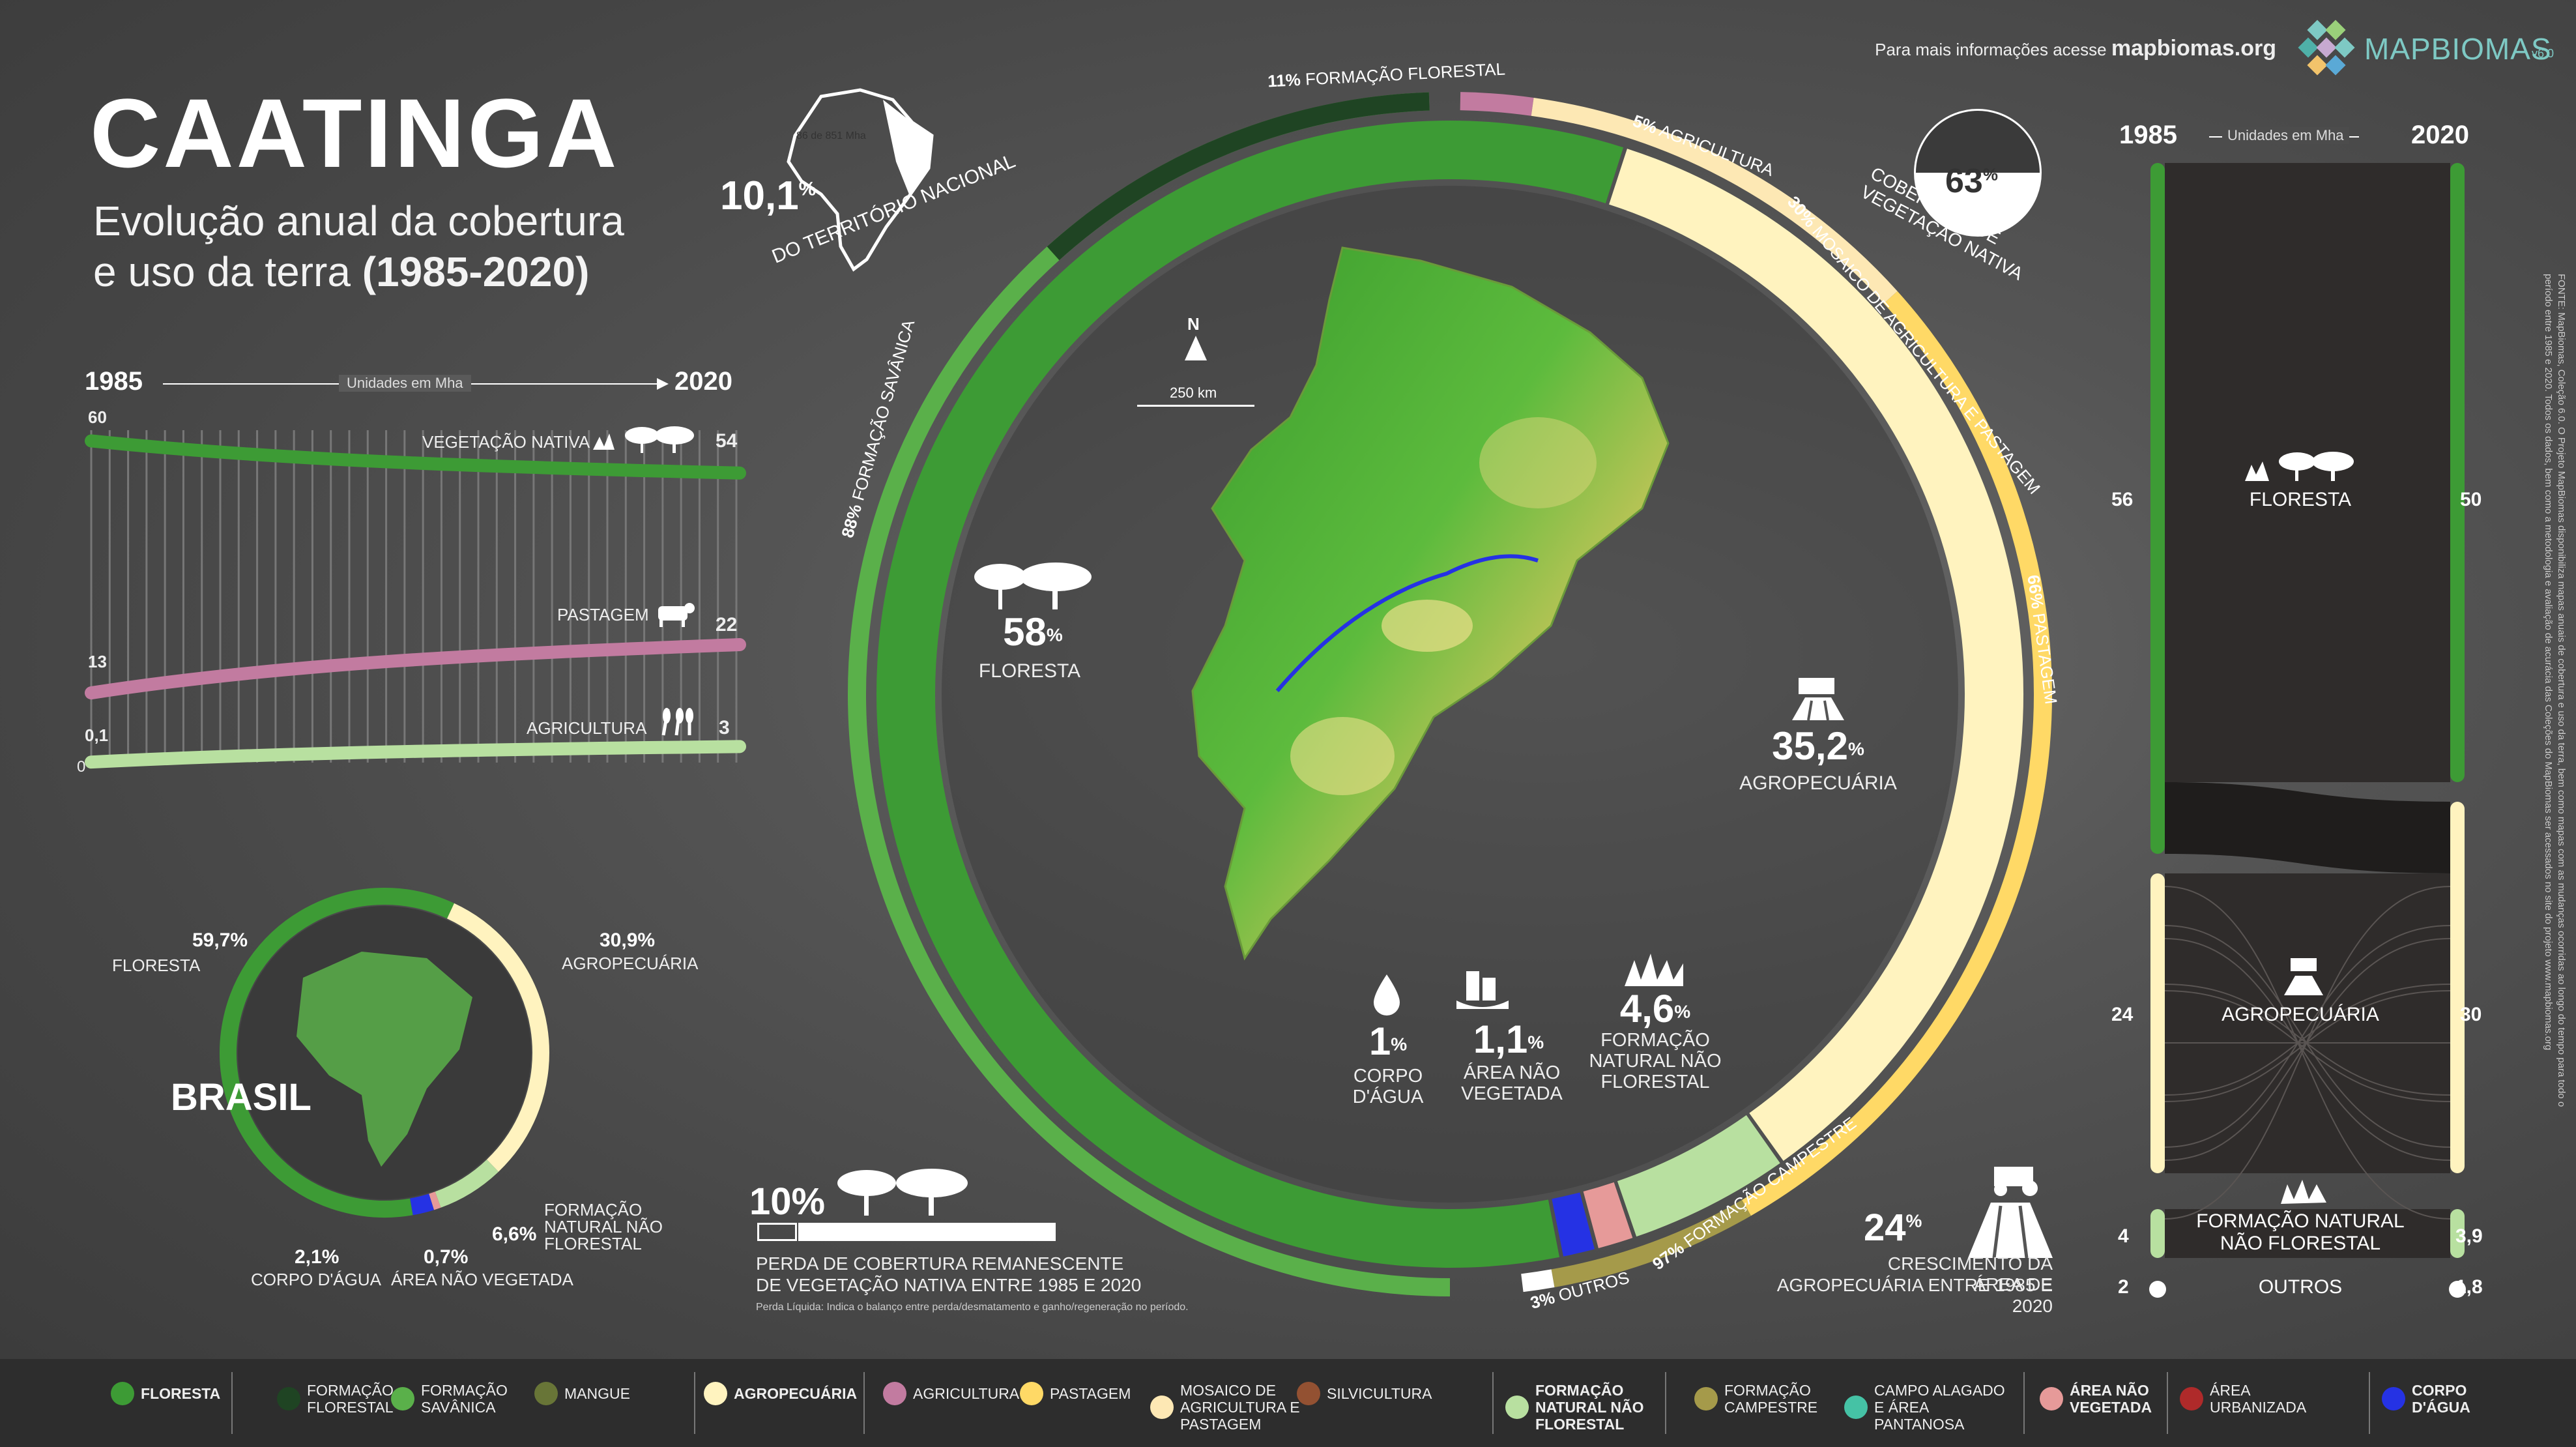 The image size is (2576, 1447). I want to click on brasil-naoveg-pct: 0,7%, so click(447, 1257).